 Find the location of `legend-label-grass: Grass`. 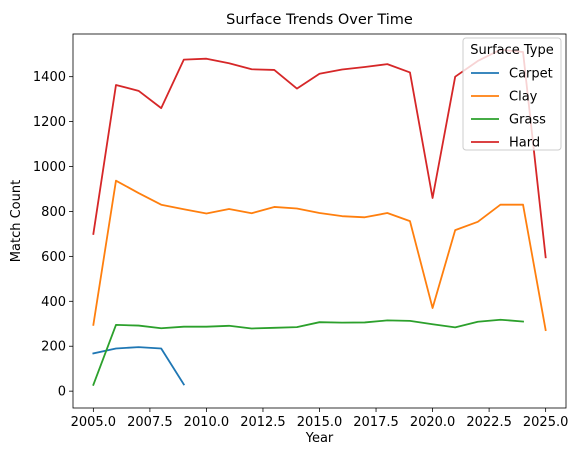

legend-label-grass: Grass is located at coordinates (527, 120).